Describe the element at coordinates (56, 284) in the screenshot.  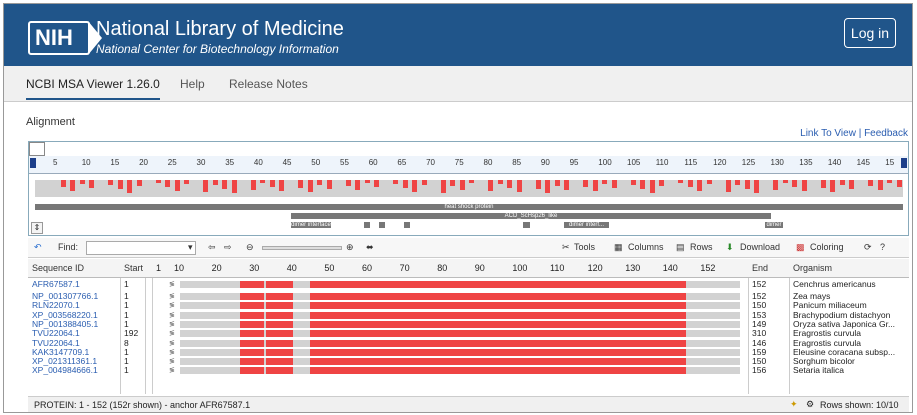
I see `sequence-id-link: AFR67587.1` at that location.